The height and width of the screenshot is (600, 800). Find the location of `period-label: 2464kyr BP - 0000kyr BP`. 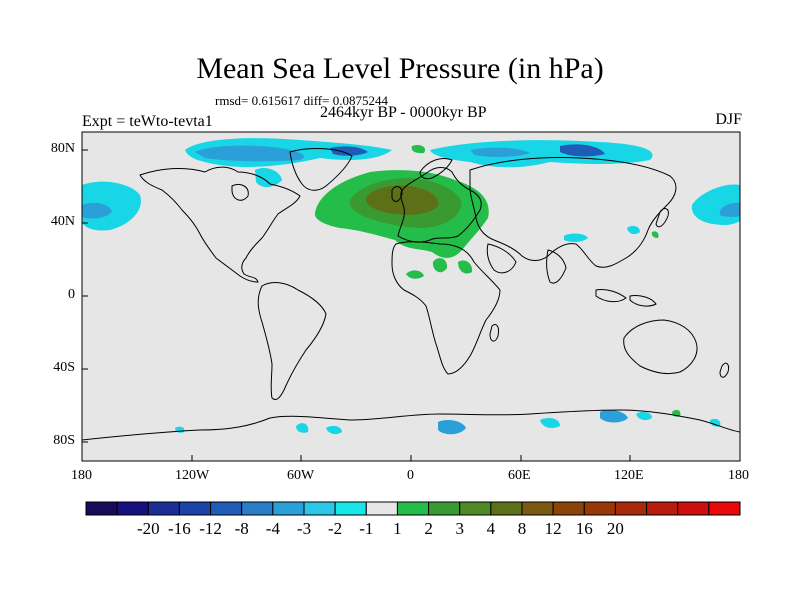

period-label: 2464kyr BP - 0000kyr BP is located at coordinates (403, 112).